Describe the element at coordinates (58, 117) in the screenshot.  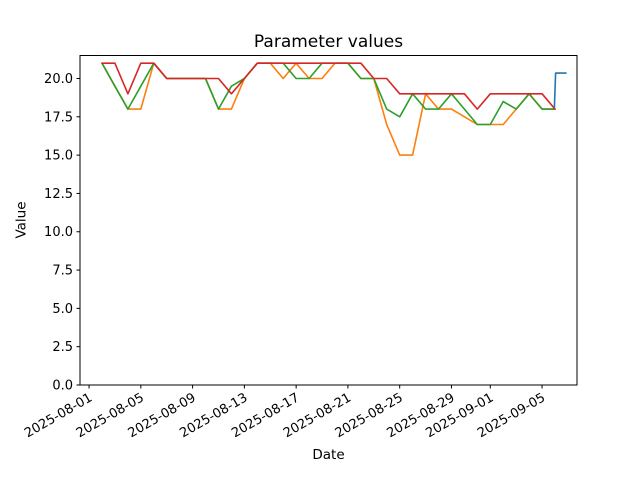
I see `y-tick-label: 17.5` at that location.